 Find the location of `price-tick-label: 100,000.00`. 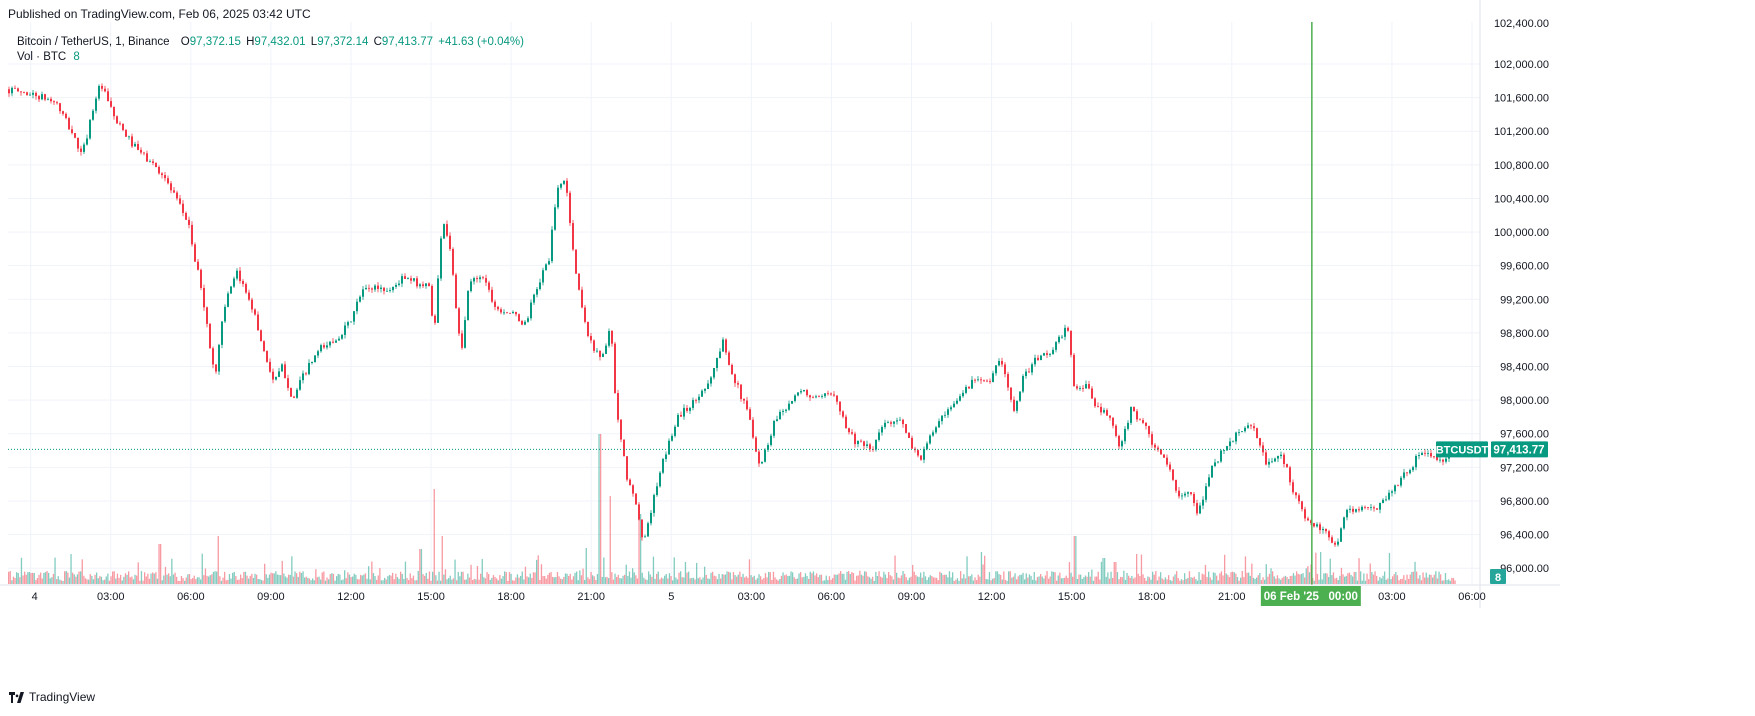

price-tick-label: 100,000.00 is located at coordinates (1521, 233).